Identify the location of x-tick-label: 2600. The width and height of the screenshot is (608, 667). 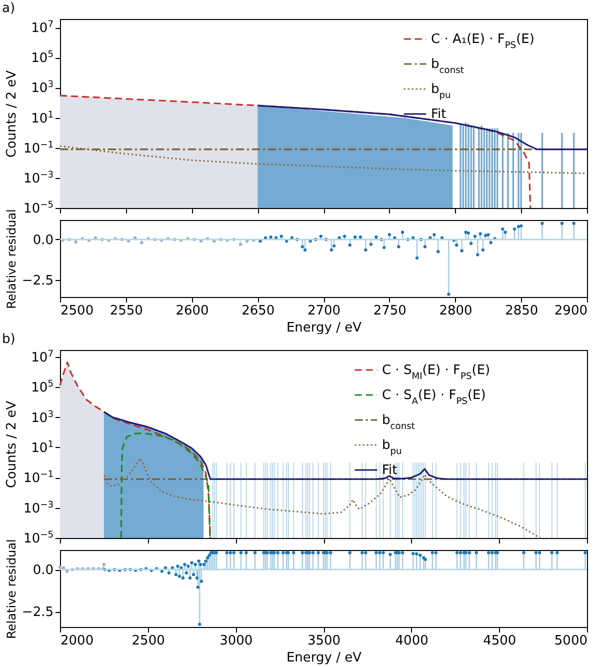
(192, 311).